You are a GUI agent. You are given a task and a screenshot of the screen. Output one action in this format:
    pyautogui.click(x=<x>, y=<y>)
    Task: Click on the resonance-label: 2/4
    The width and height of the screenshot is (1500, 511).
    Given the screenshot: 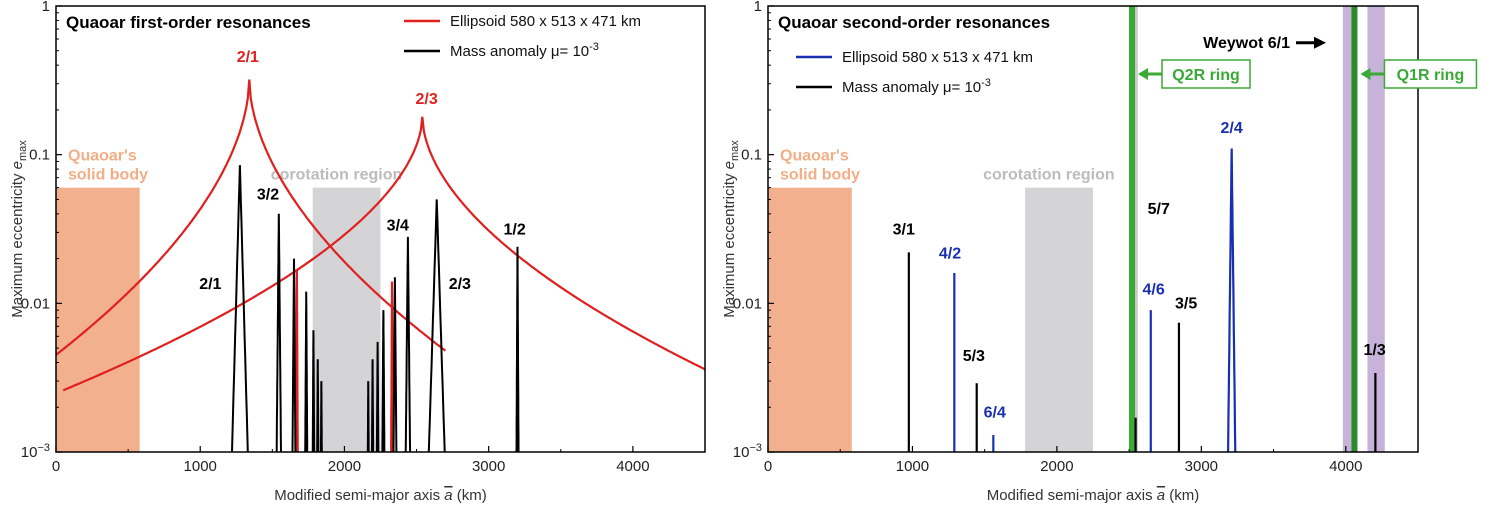 What is the action you would take?
    pyautogui.click(x=1232, y=128)
    